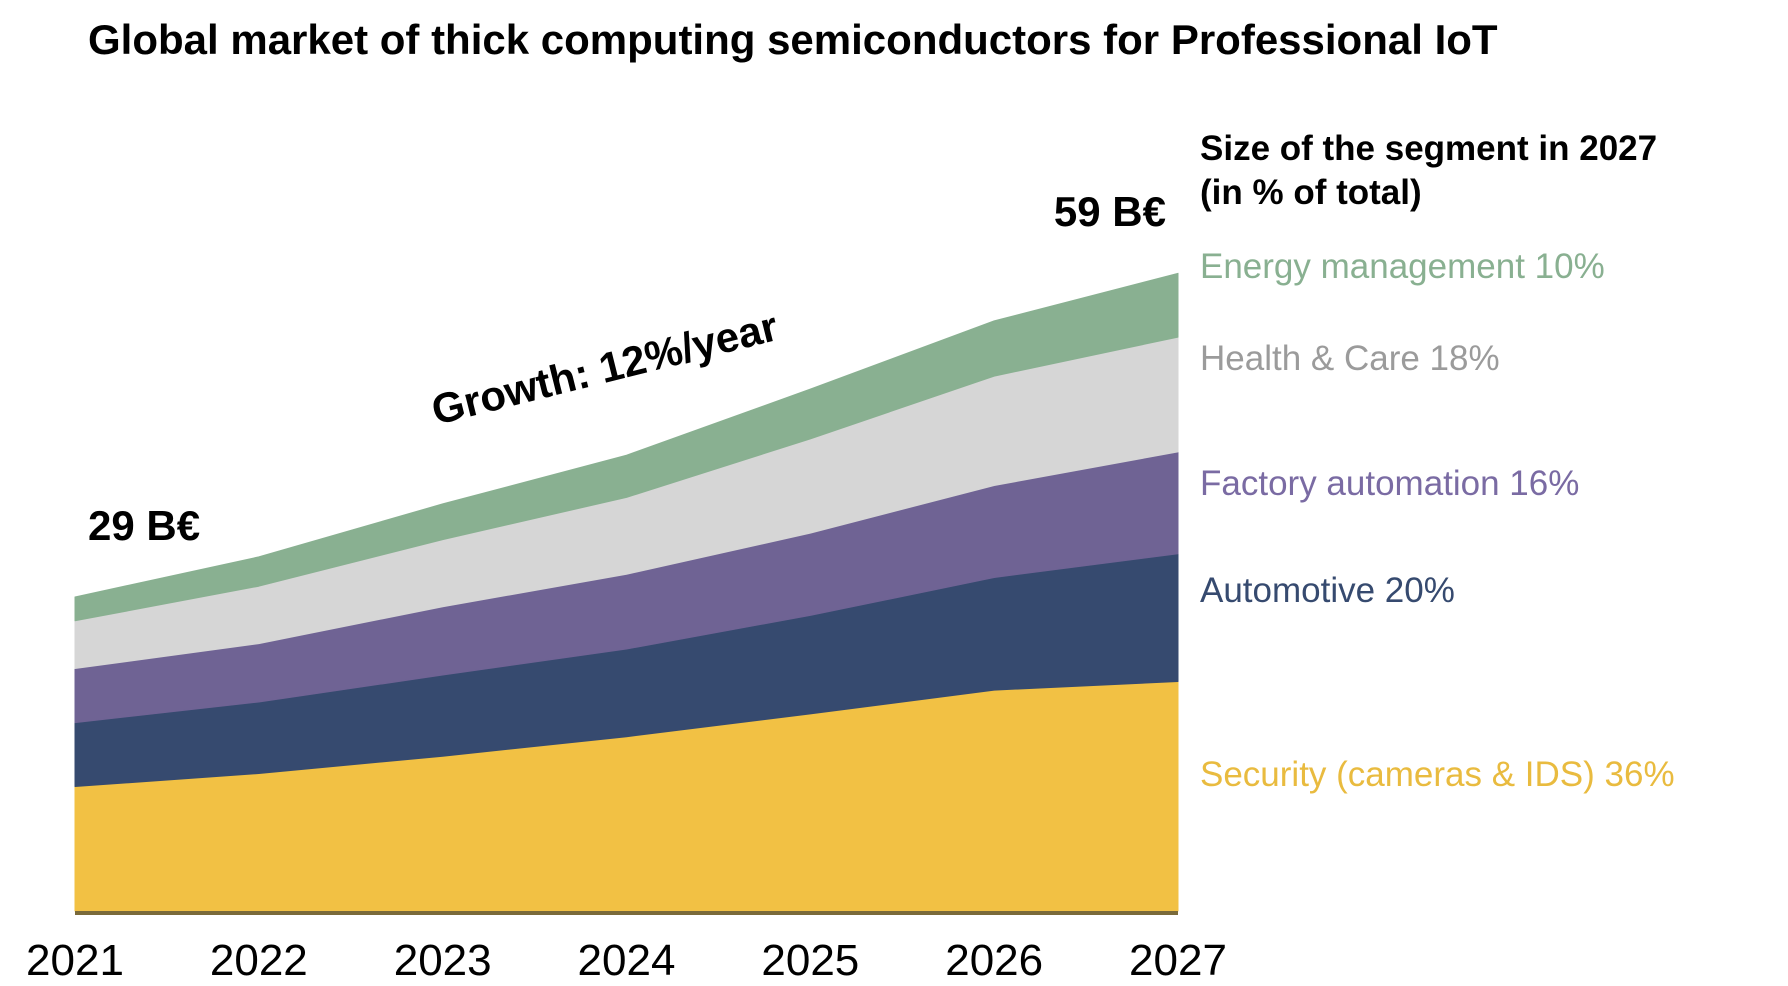 The width and height of the screenshot is (1788, 986). I want to click on legend-item: Energy management 10%, so click(1402, 266).